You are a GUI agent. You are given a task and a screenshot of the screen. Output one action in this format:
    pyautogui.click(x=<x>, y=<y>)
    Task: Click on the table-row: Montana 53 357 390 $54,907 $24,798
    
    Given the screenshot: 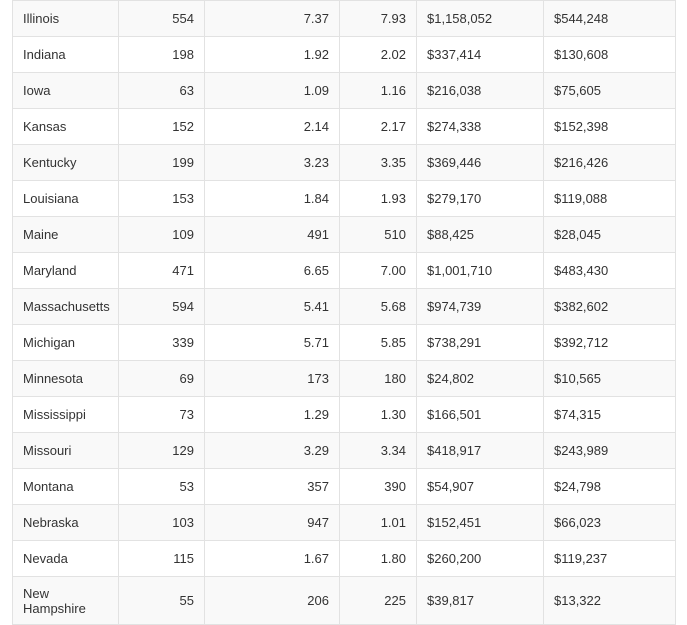 What is the action you would take?
    pyautogui.click(x=344, y=486)
    